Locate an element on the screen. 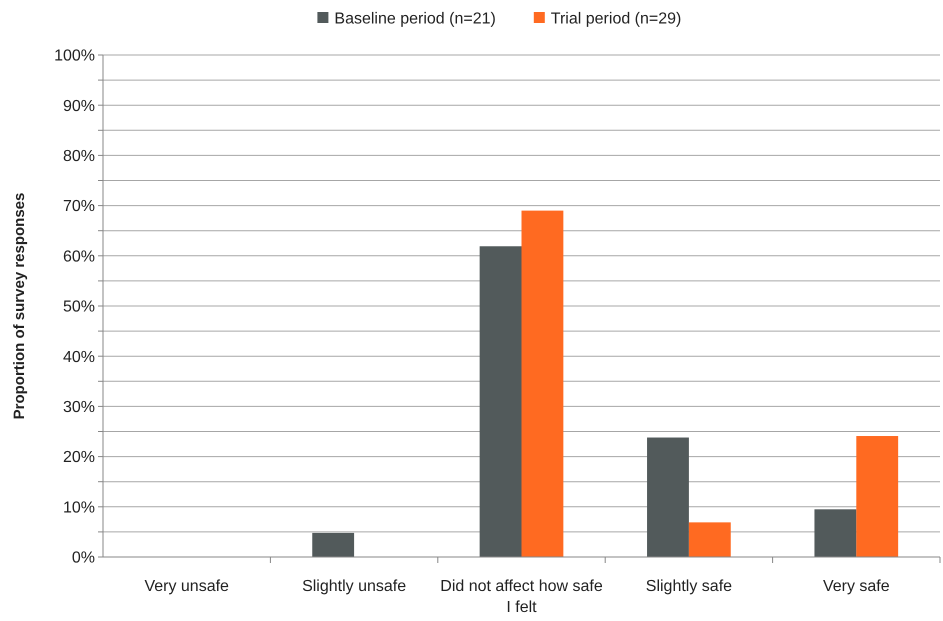 The image size is (943, 621). legend-label: Trial period (n=29) is located at coordinates (616, 19).